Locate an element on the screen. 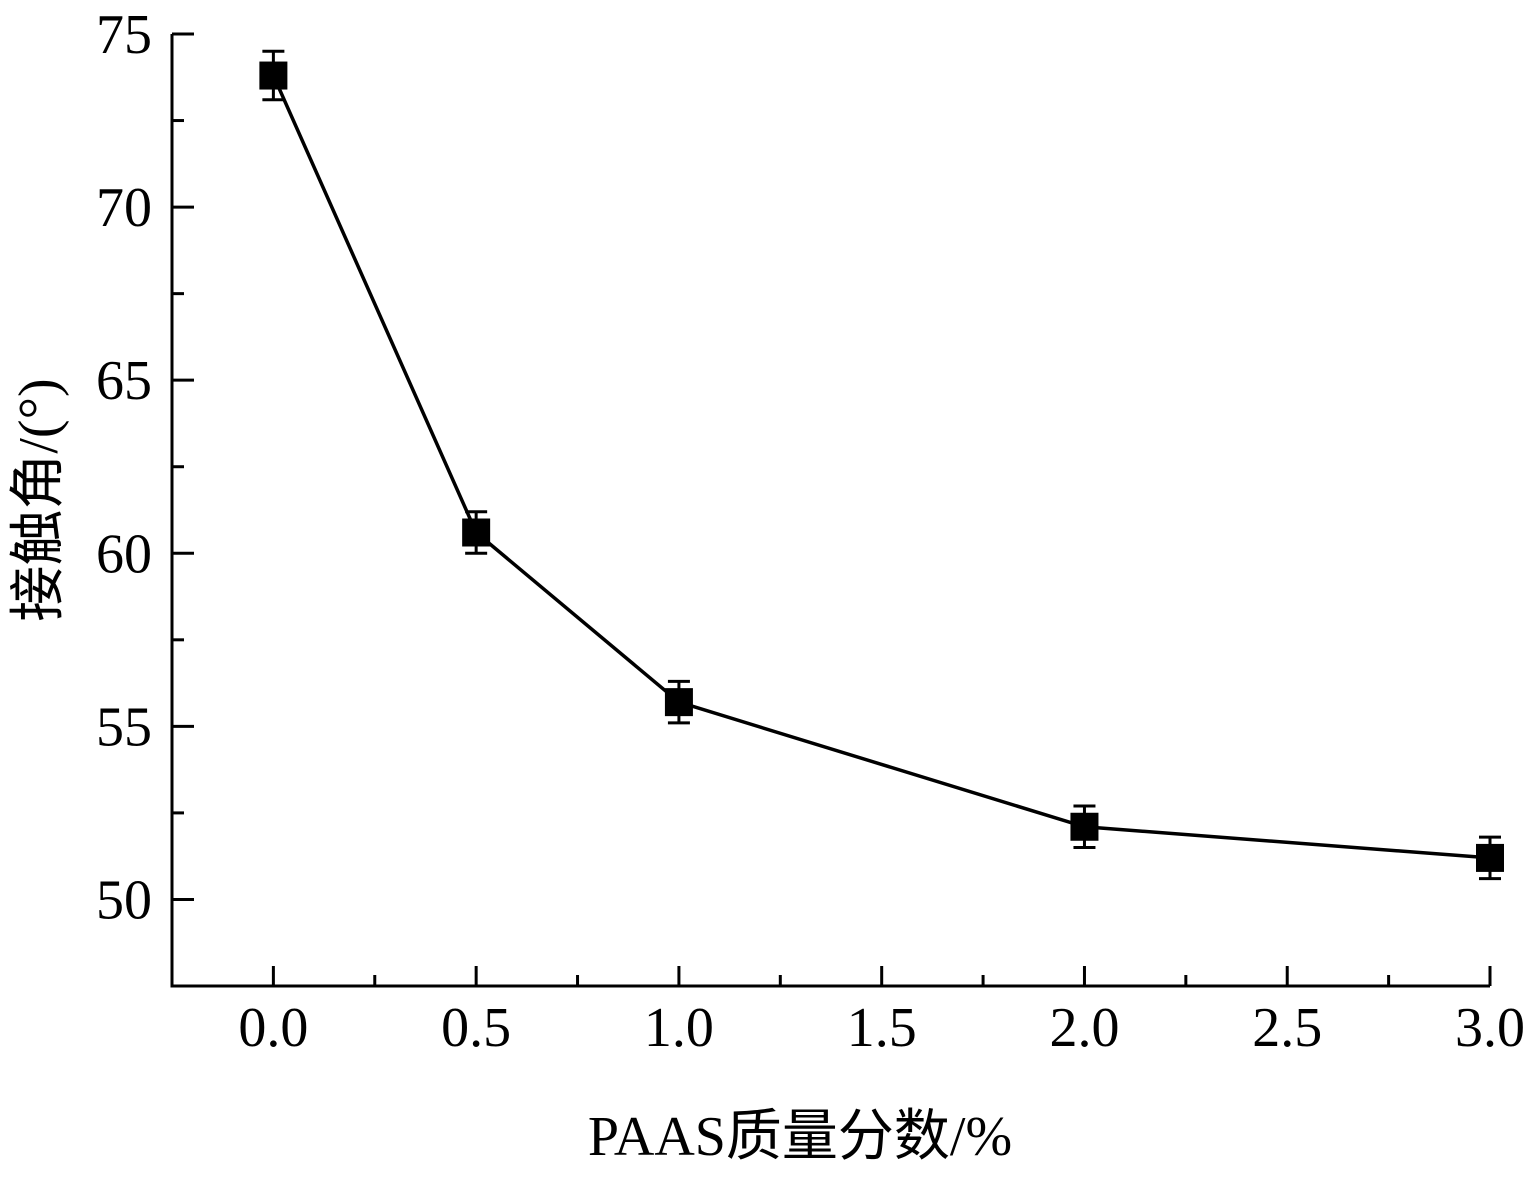  y-axis-title: 接触角/(°) is located at coordinates (39, 499).